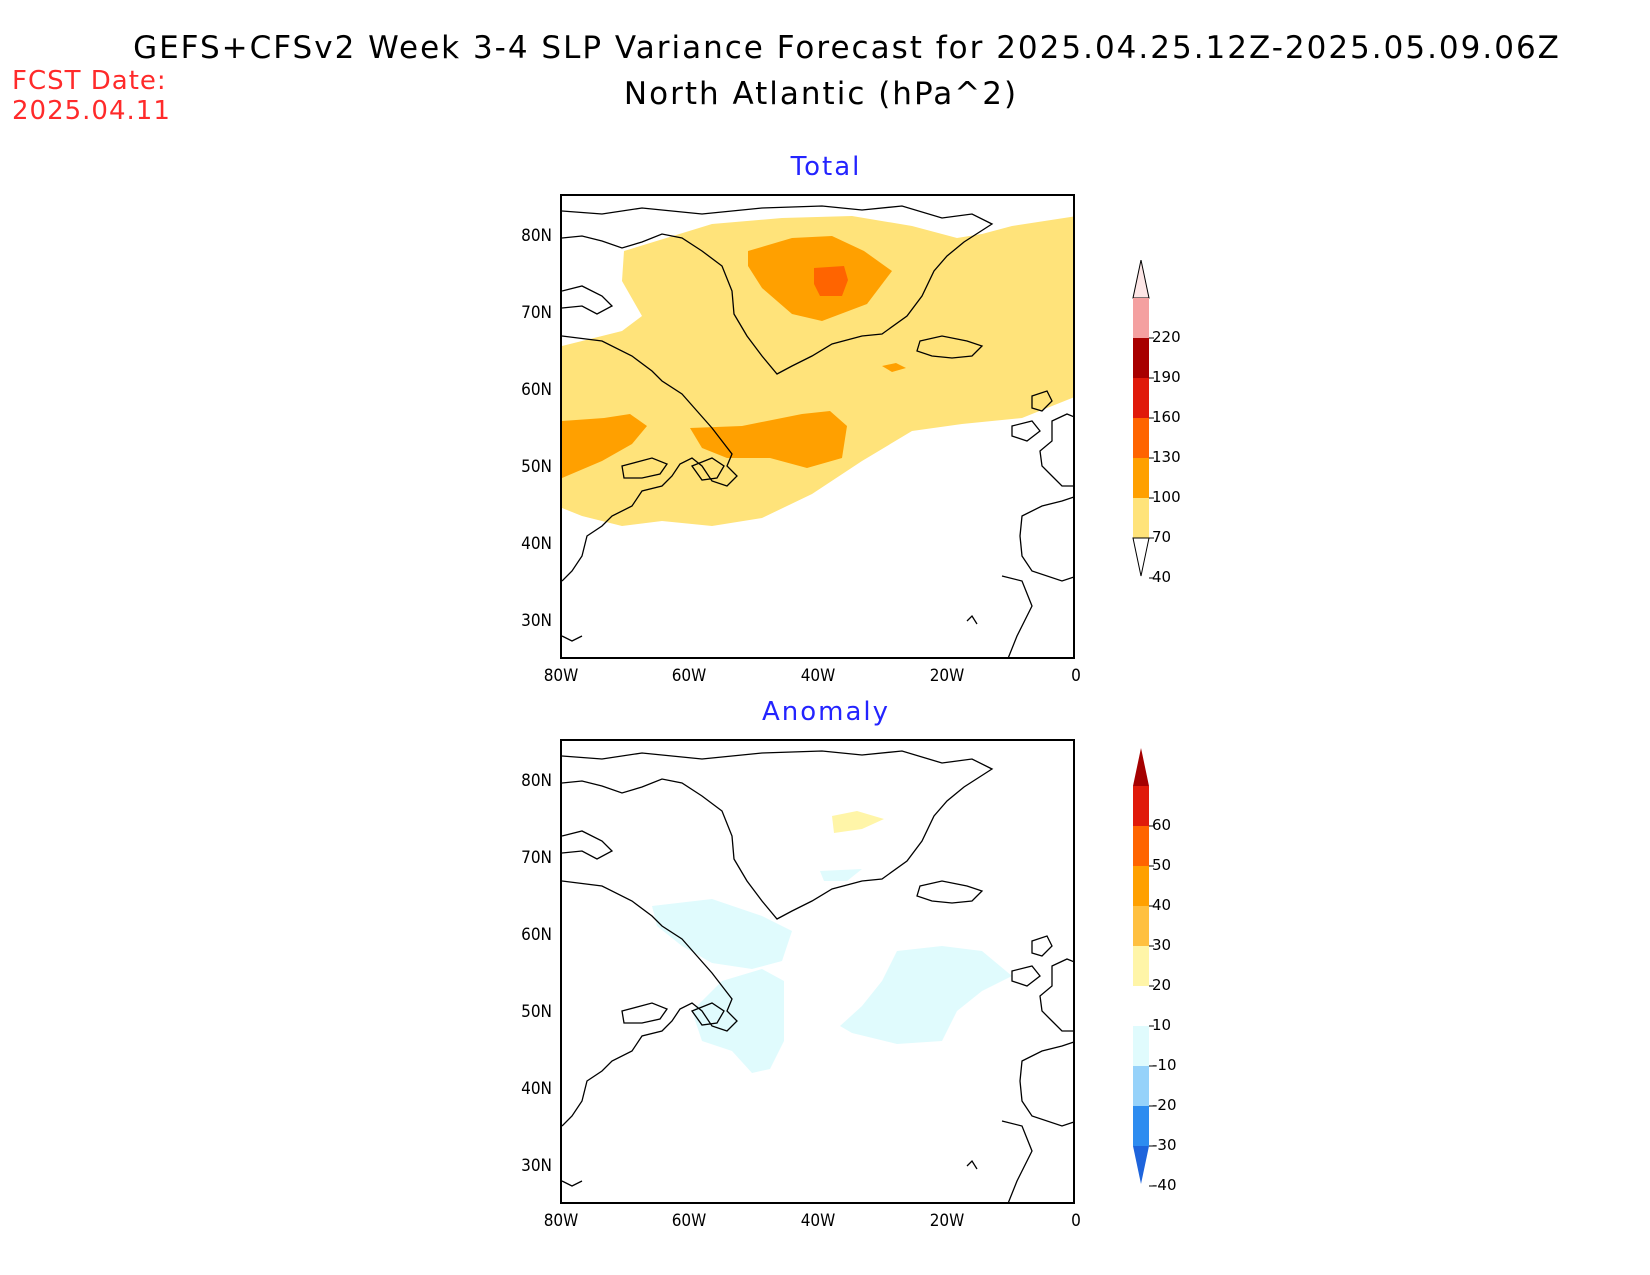 Image resolution: width=1650 pixels, height=1275 pixels. Describe the element at coordinates (1166, 377) in the screenshot. I see `colorbar-label: 190` at that location.